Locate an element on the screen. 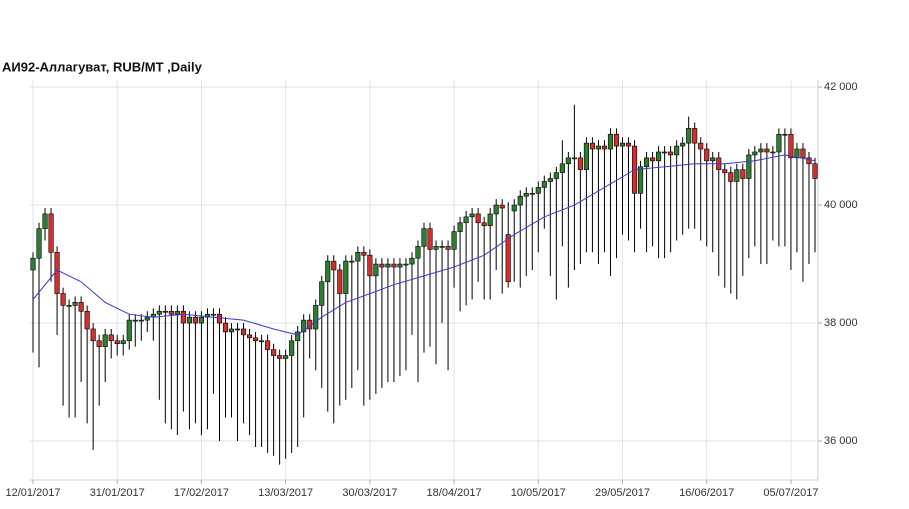 The image size is (909, 509). x-tick-label: 31/01/2017 is located at coordinates (117, 493).